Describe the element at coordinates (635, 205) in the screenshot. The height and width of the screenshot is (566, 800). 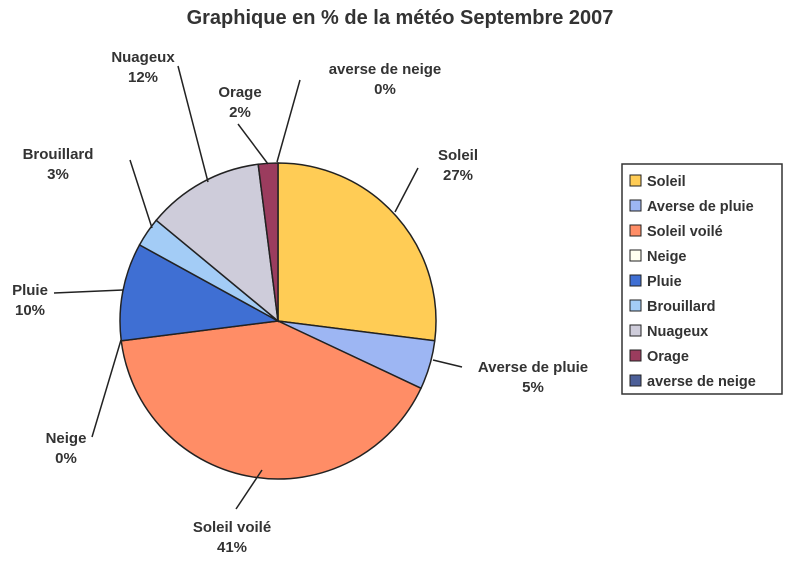
I see `legend-swatch-averse-de-pluie` at that location.